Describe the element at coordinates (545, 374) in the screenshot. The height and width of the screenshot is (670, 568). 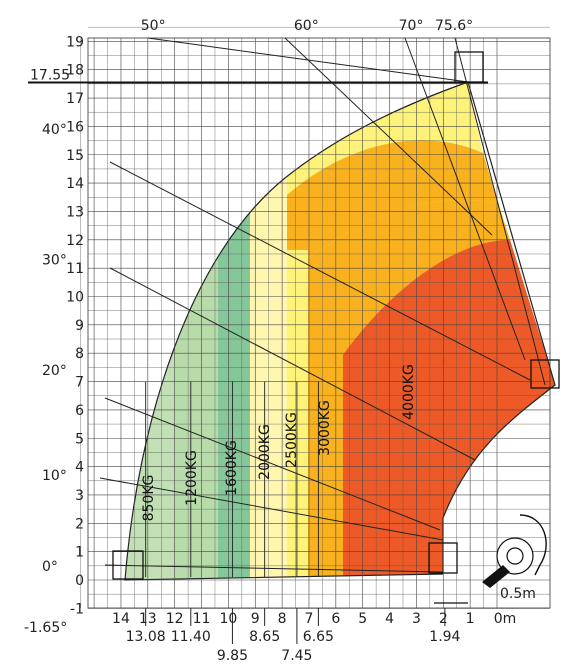
I see `boom-head-outline-right` at that location.